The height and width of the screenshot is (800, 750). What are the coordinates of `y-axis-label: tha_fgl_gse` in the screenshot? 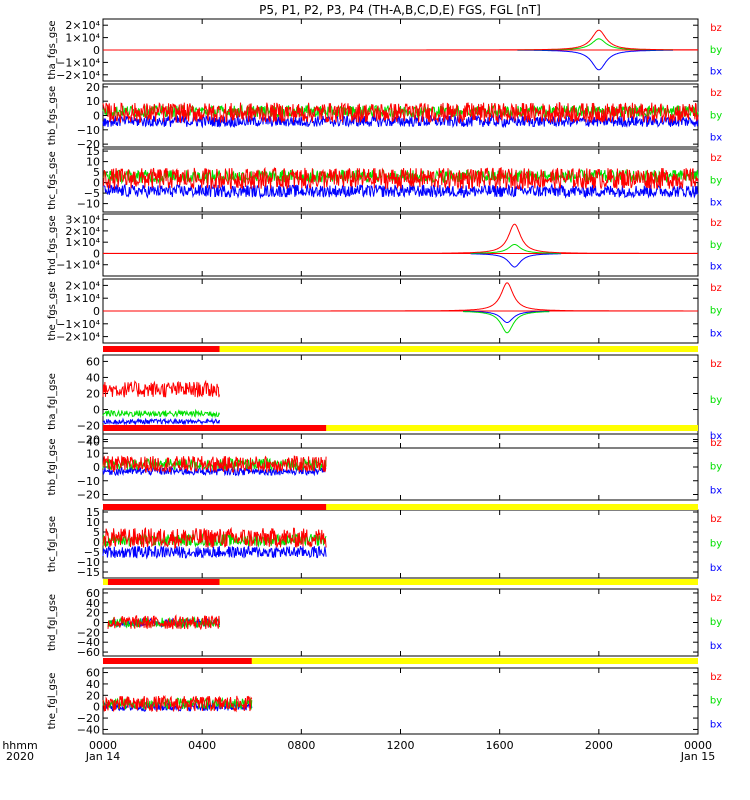 It's located at (52, 401).